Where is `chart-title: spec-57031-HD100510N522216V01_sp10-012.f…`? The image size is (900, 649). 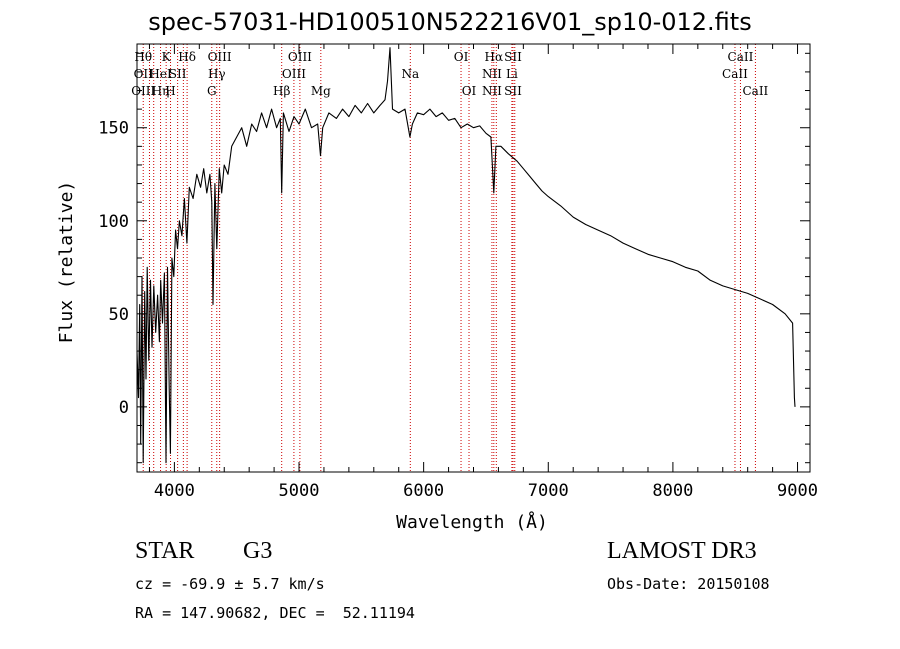
chart-title: spec-57031-HD100510N522216V01_sp10-012.f… is located at coordinates (450, 22).